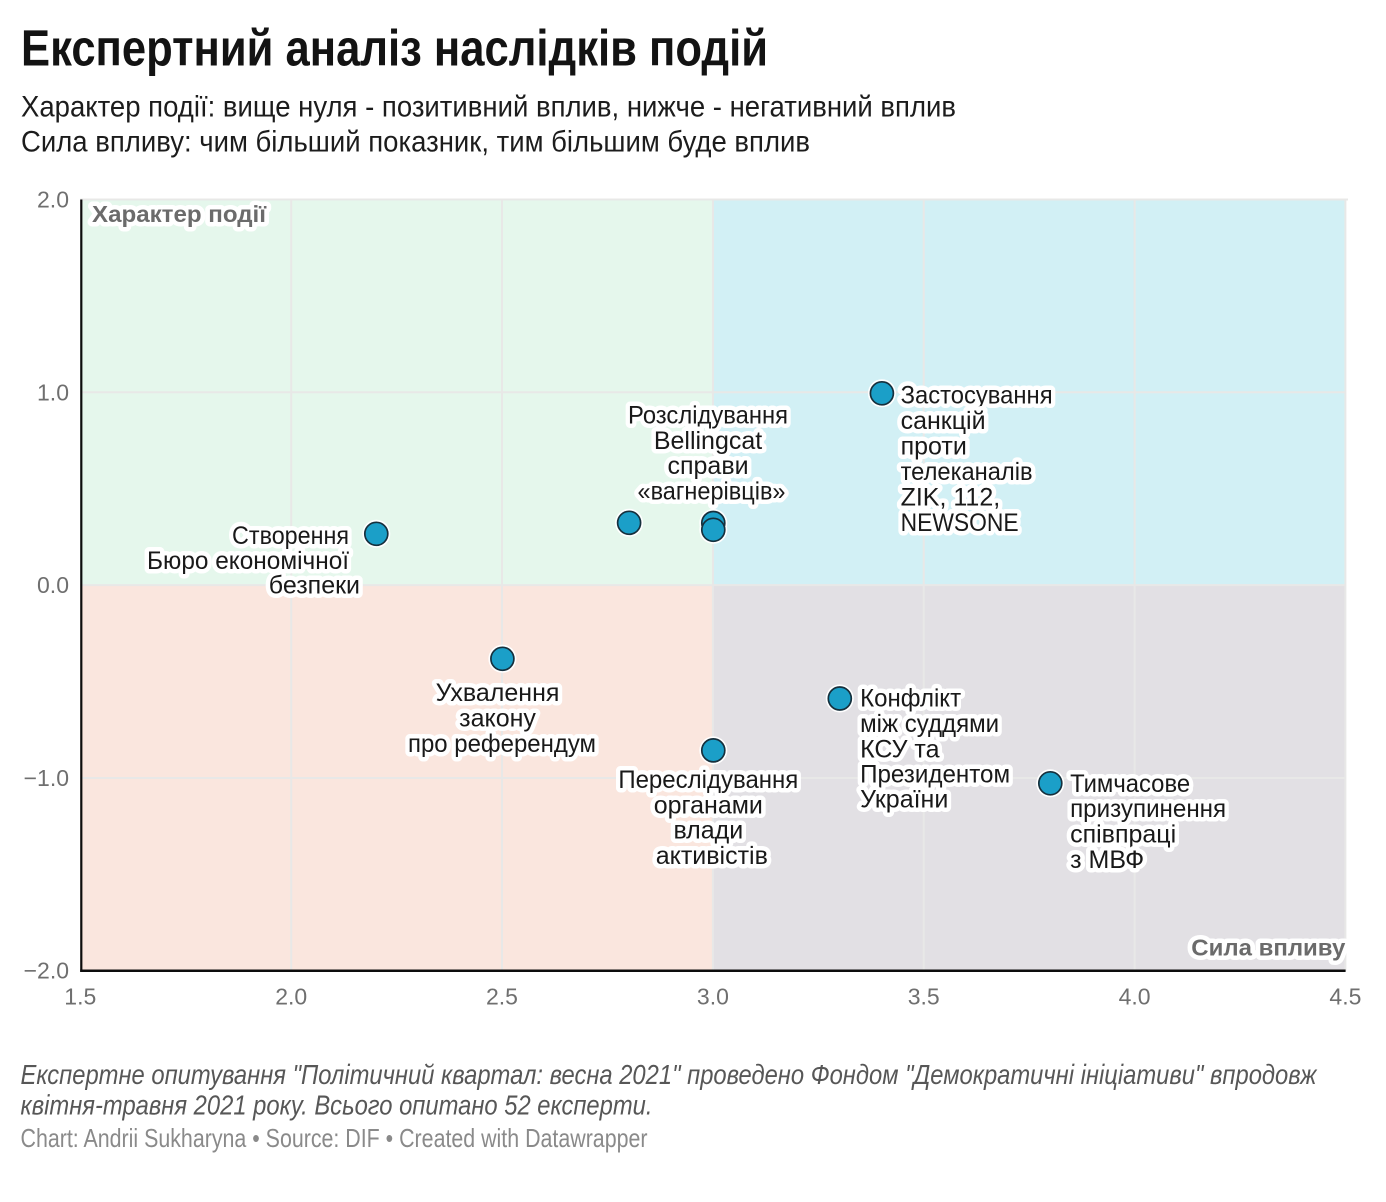 The image size is (1386, 1202). What do you see at coordinates (179, 214) in the screenshot?
I see `svg-text: Характер події` at bounding box center [179, 214].